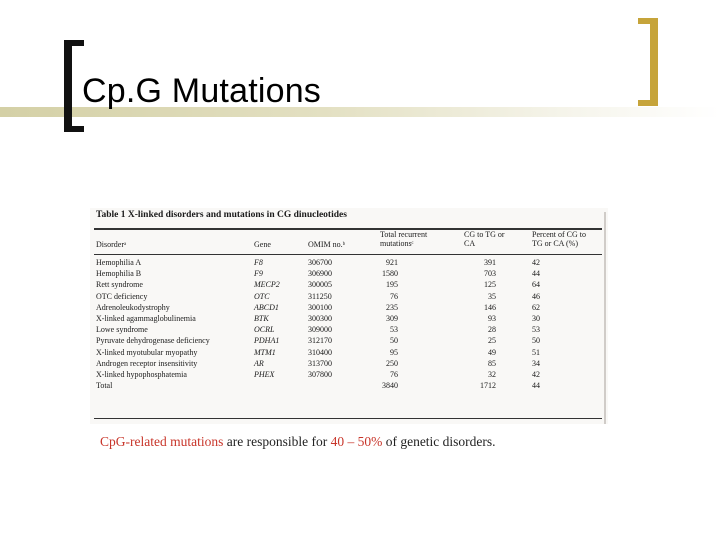 The height and width of the screenshot is (540, 720). I want to click on cell-cg: 125, so click(490, 285).